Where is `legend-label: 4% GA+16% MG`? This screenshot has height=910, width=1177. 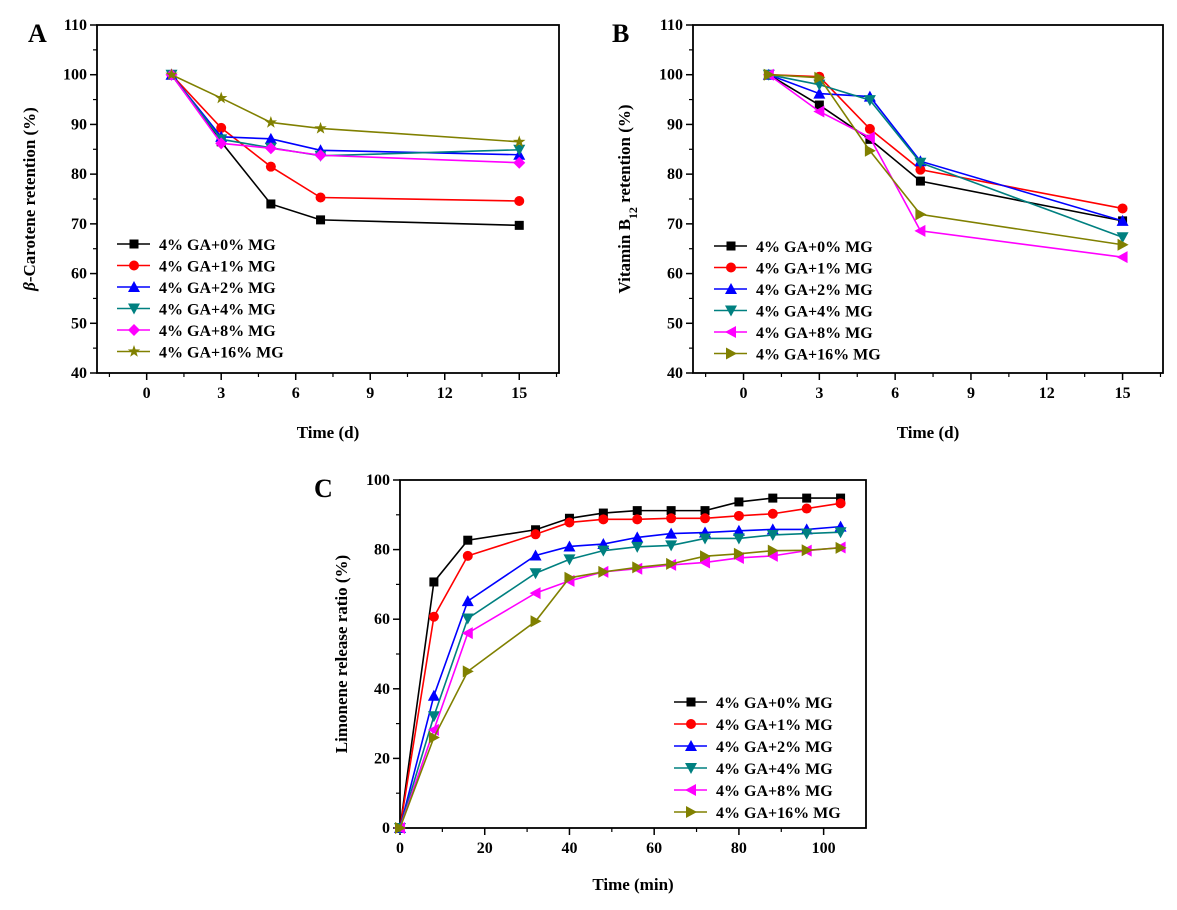 legend-label: 4% GA+16% MG is located at coordinates (221, 353).